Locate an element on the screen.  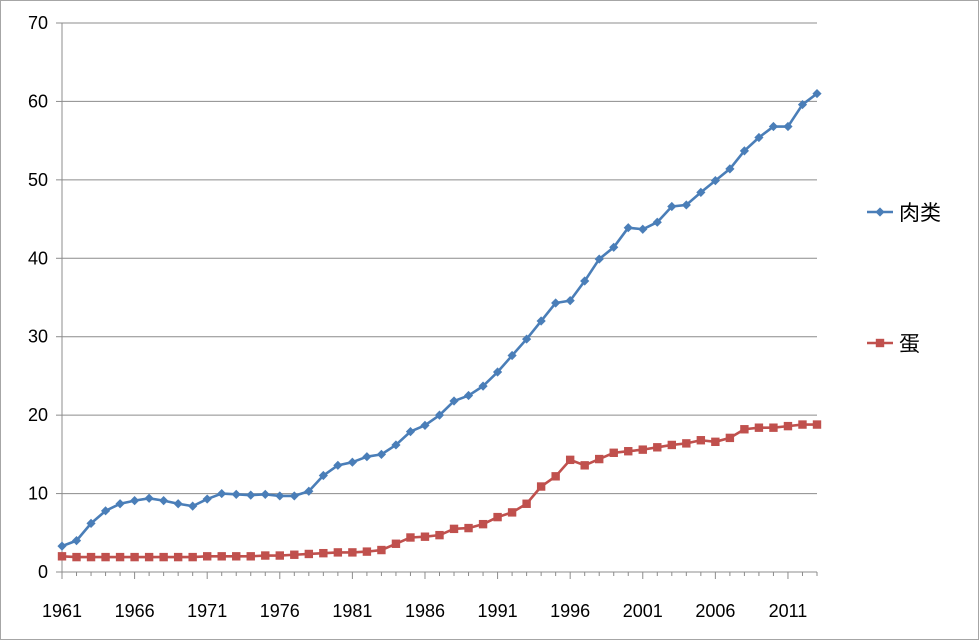
x-tick-label: 1996 is located at coordinates (570, 611).